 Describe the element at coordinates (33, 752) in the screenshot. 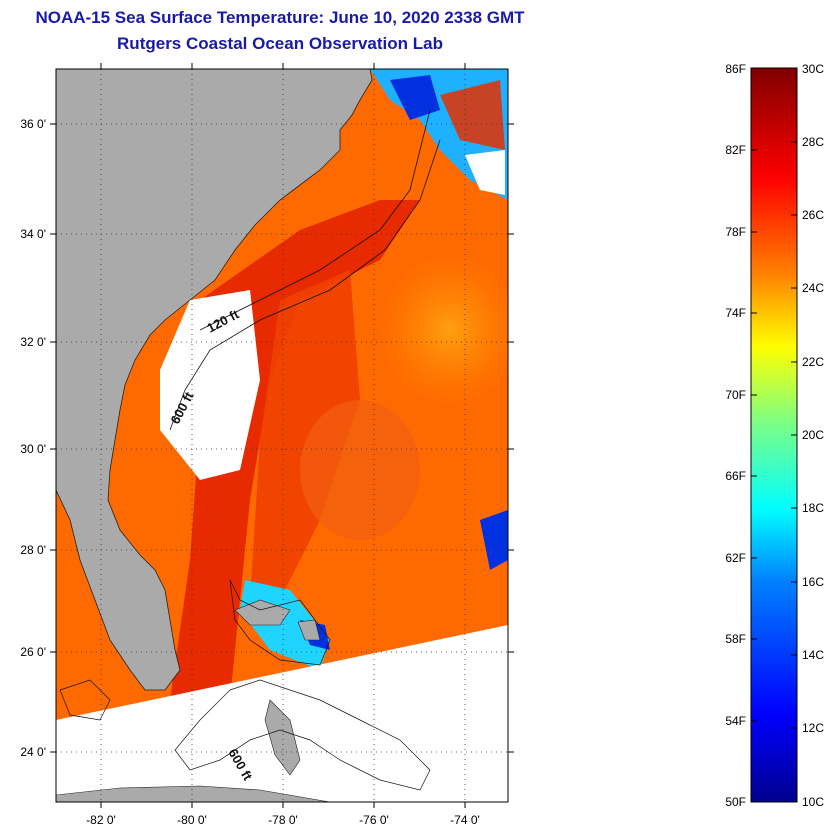

I see `lat-label: 24 0'` at that location.